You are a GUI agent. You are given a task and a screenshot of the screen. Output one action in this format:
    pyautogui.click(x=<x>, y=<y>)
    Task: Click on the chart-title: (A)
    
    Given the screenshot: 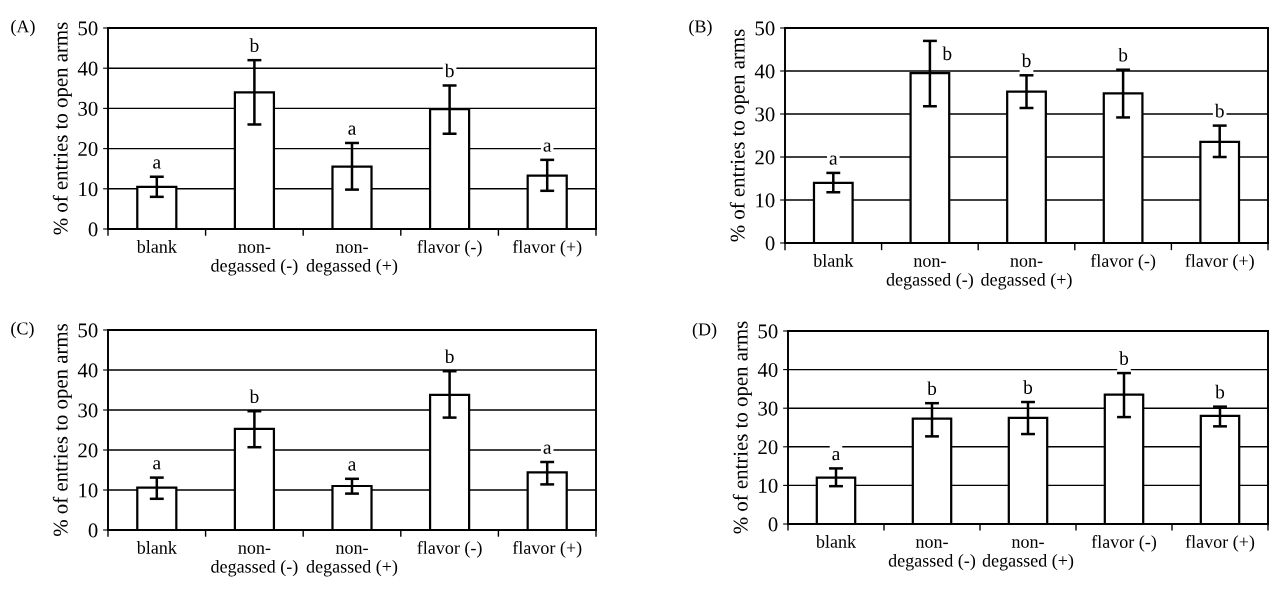 What is the action you would take?
    pyautogui.click(x=23, y=28)
    